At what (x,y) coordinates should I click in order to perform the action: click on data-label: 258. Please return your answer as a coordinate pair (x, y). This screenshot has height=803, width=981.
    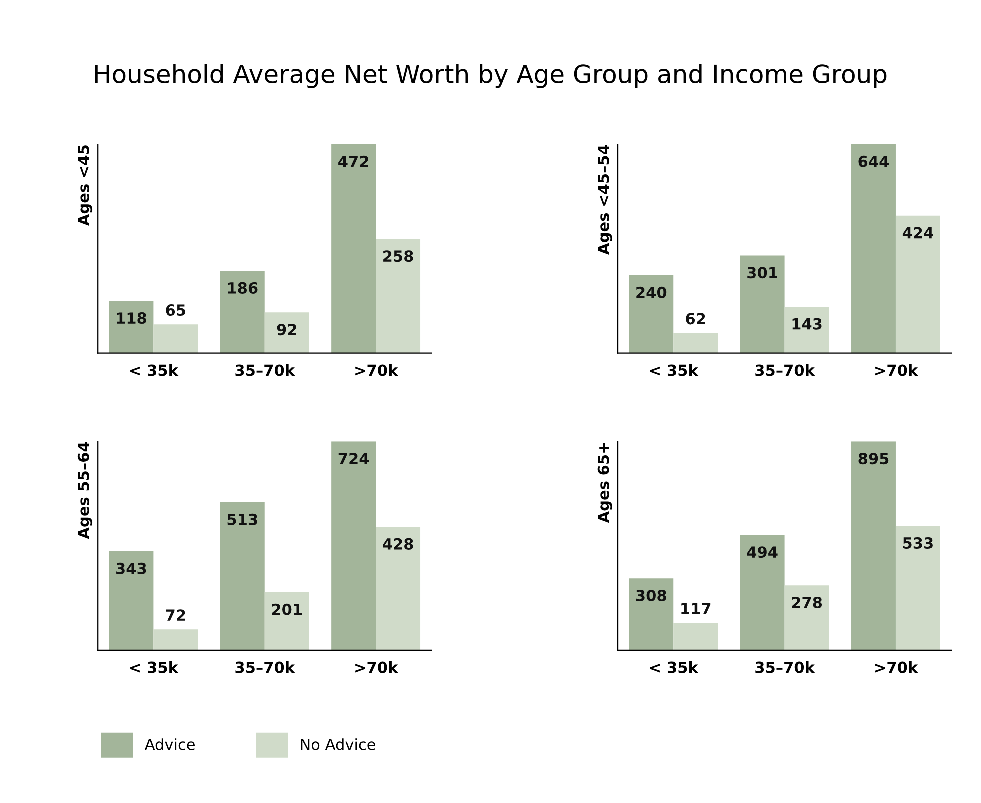
    Looking at the image, I should click on (399, 256).